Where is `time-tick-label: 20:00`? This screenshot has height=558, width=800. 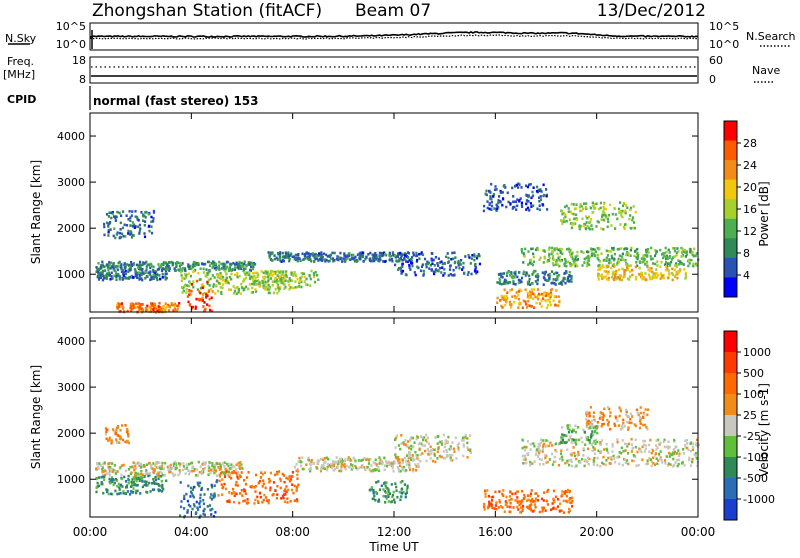
time-tick-label: 20:00 is located at coordinates (596, 532).